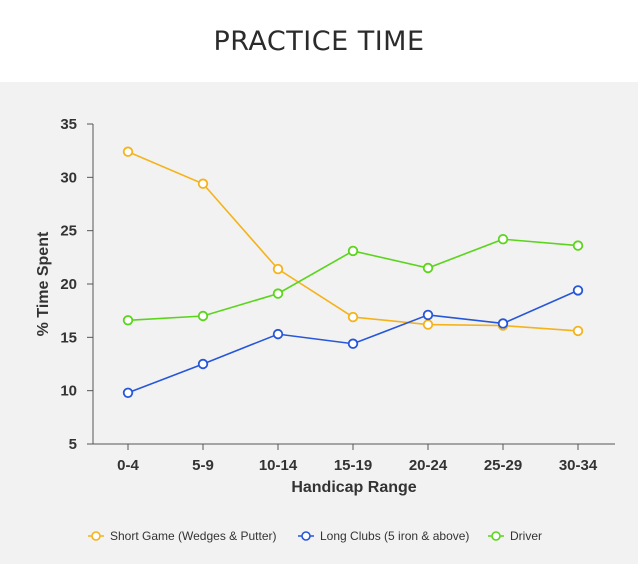 The height and width of the screenshot is (564, 638). I want to click on chart-title: PRACTICE TIME, so click(319, 41).